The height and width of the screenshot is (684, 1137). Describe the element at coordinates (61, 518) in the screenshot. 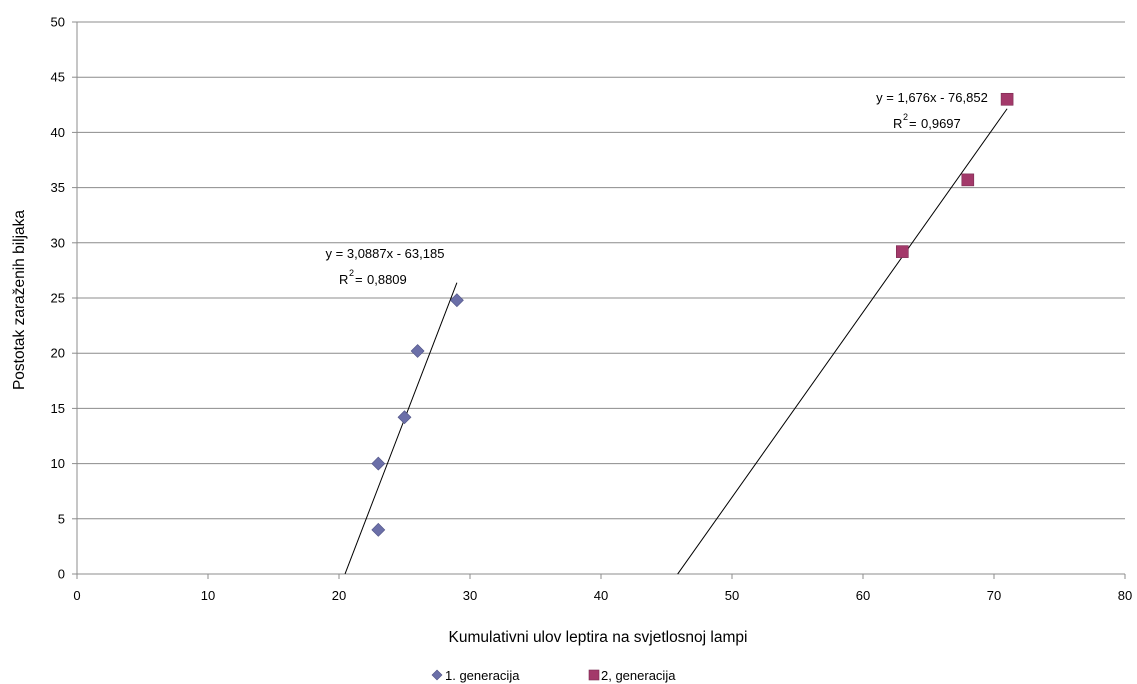

I see `y-tick-label: 5` at that location.